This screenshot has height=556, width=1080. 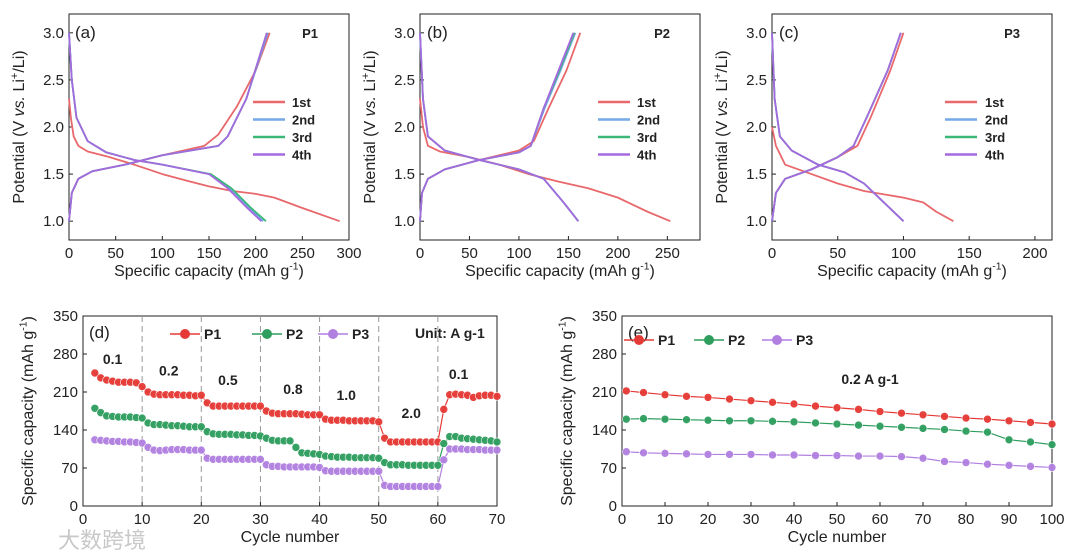 I want to click on x-tick-label: 60, so click(x=438, y=519).